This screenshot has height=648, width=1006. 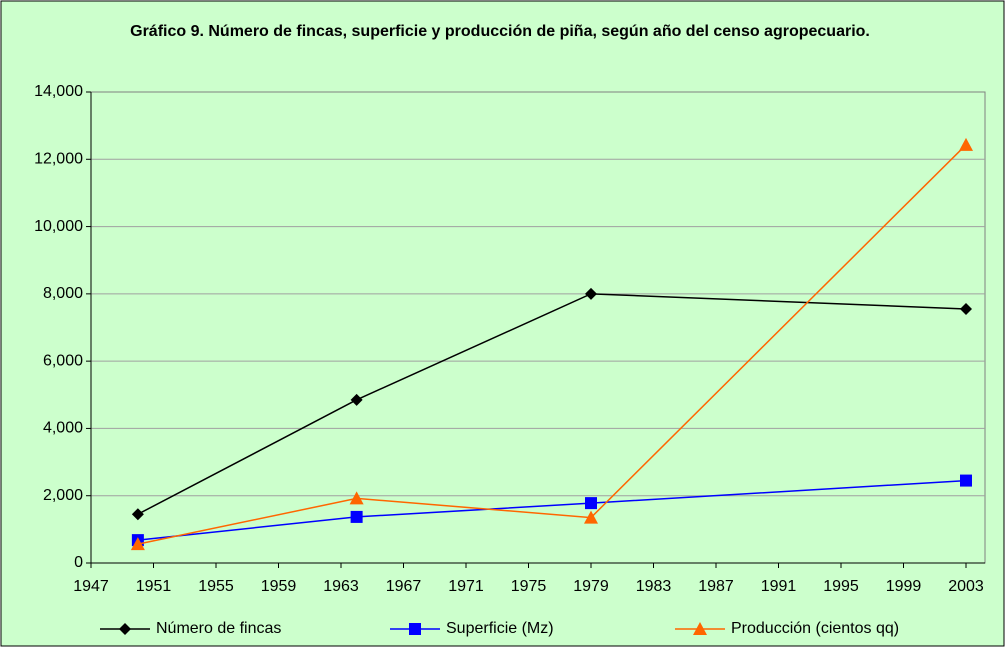 I want to click on x-tick-label: 1967, so click(x=404, y=586).